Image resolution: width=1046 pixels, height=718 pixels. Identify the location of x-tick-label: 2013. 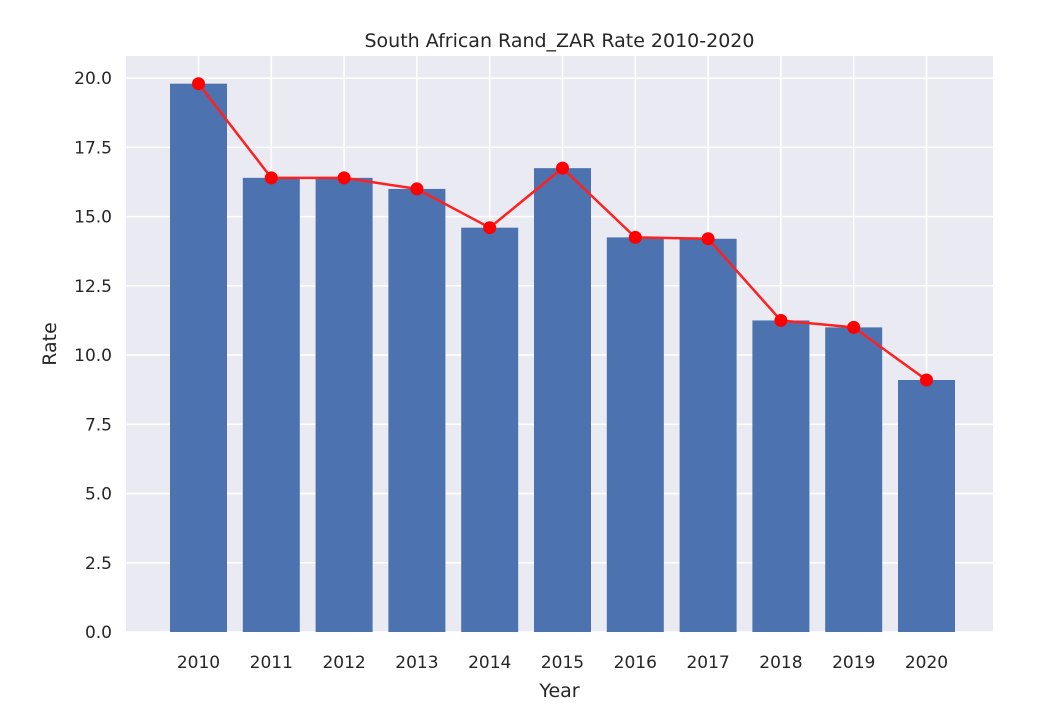
(416, 663).